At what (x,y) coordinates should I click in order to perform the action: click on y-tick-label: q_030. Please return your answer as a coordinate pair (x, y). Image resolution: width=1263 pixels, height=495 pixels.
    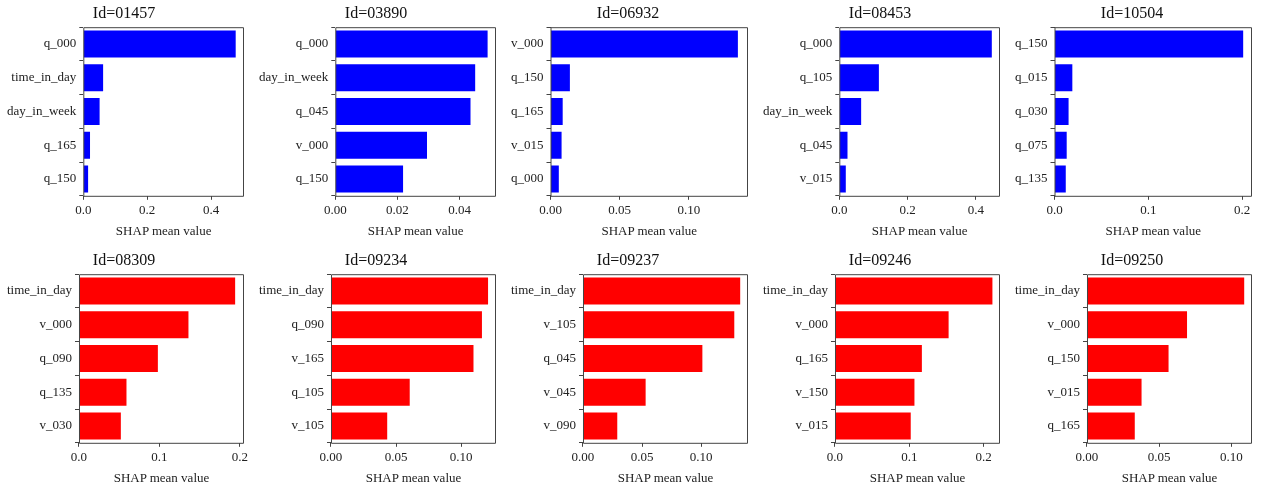
    Looking at the image, I should click on (1031, 110).